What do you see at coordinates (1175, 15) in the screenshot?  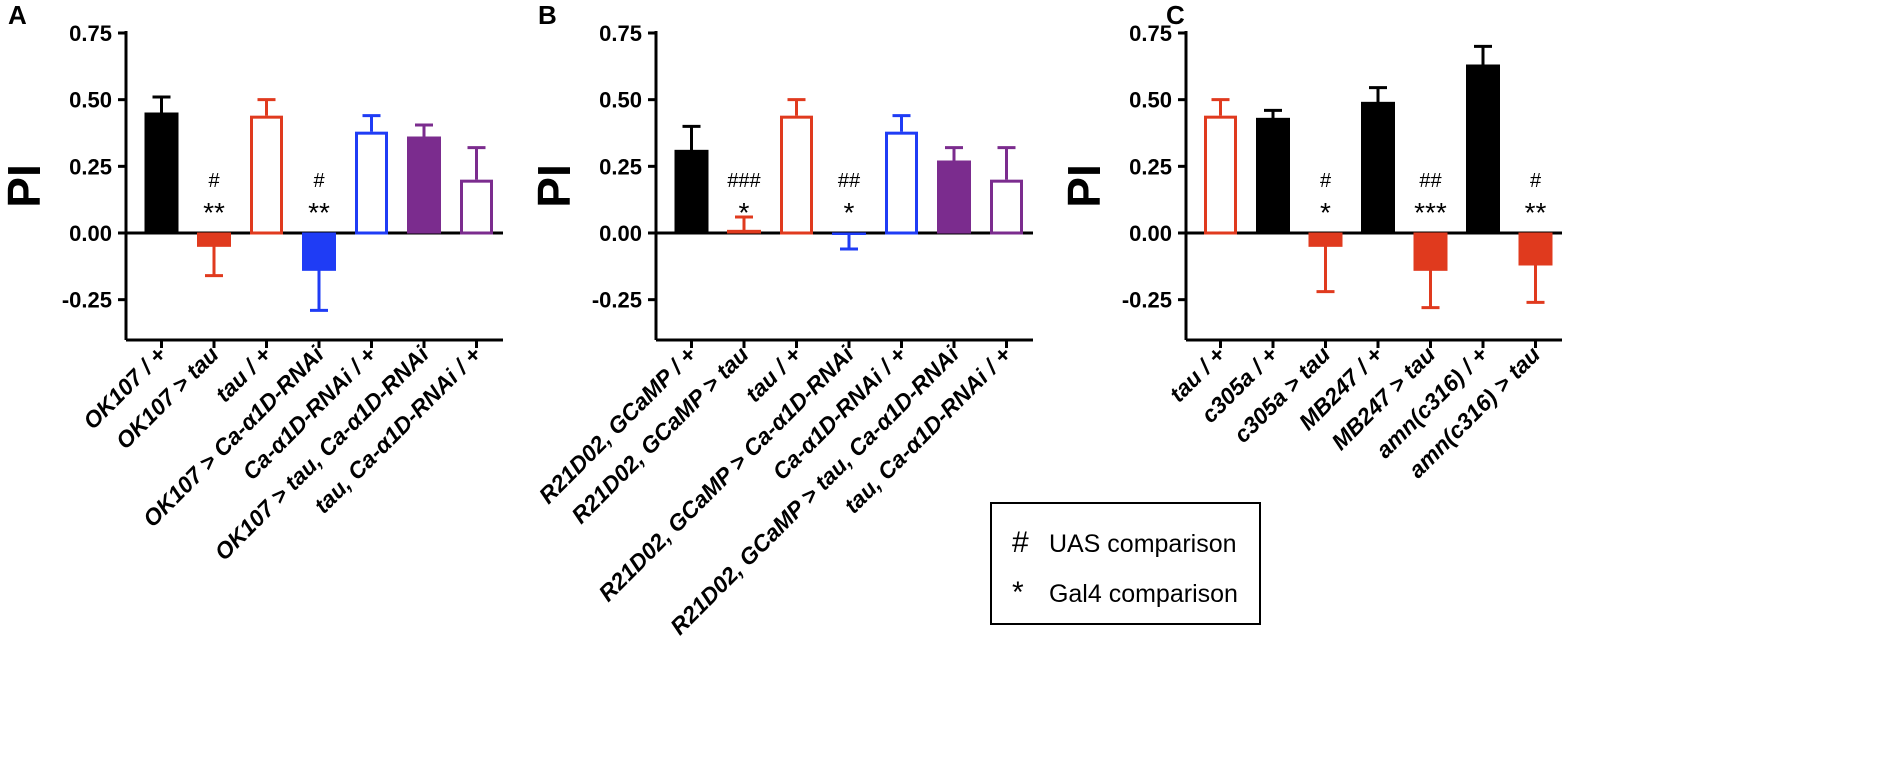 I see `panel-letter: C` at bounding box center [1175, 15].